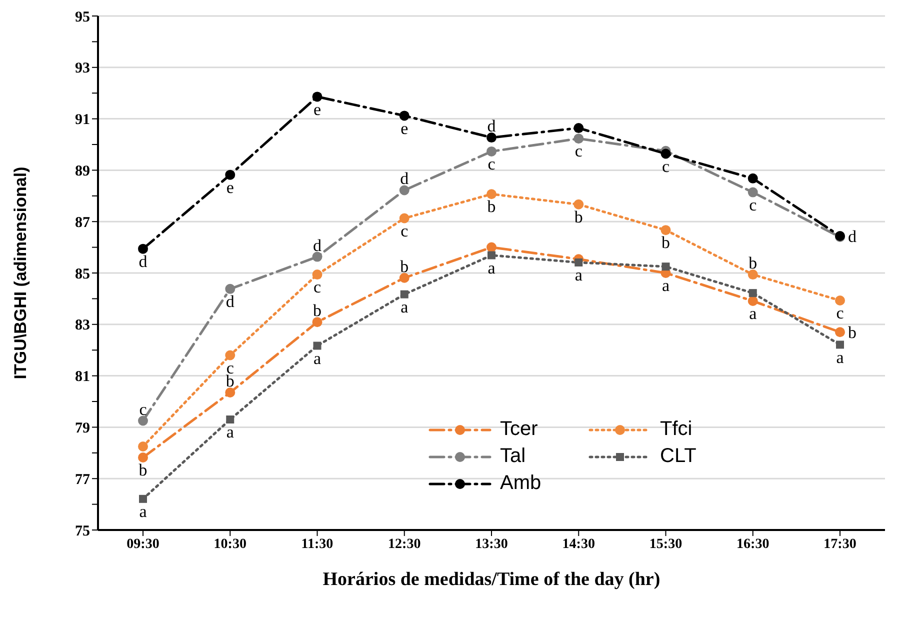 The height and width of the screenshot is (623, 905). I want to click on legend-label: CLT, so click(678, 456).